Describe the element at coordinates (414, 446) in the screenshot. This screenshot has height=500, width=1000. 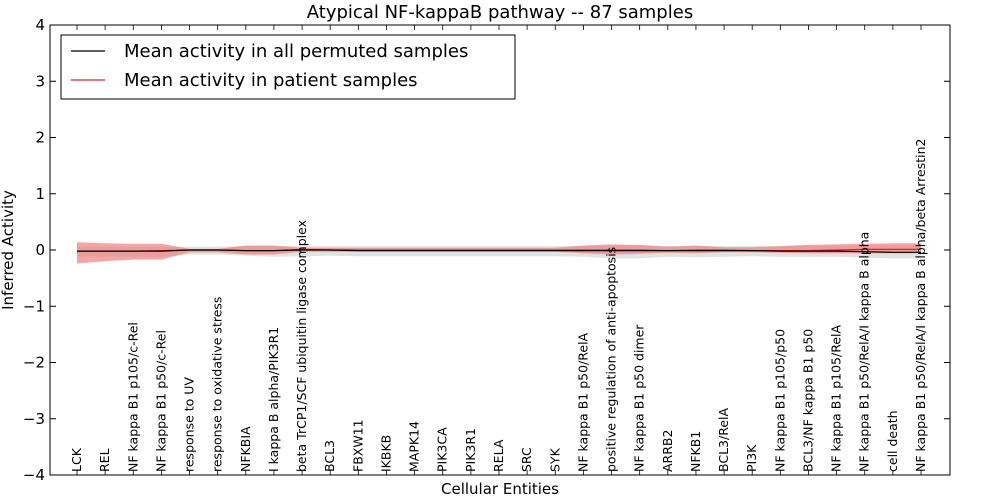
I see `category-label: MAPK14` at that location.